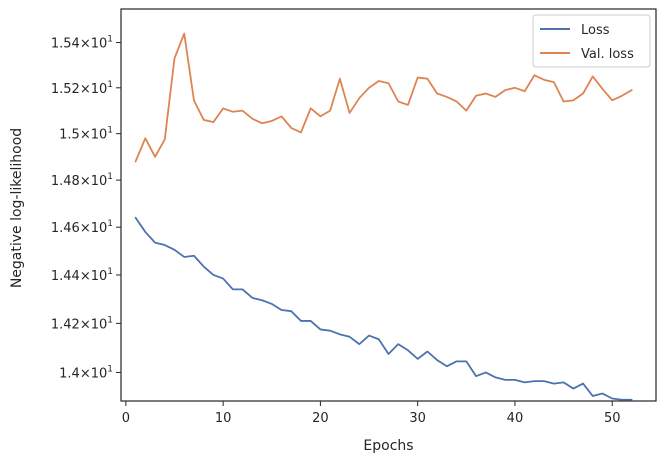 The width and height of the screenshot is (667, 463). What do you see at coordinates (515, 418) in the screenshot?
I see `x-tick-label: 40` at bounding box center [515, 418].